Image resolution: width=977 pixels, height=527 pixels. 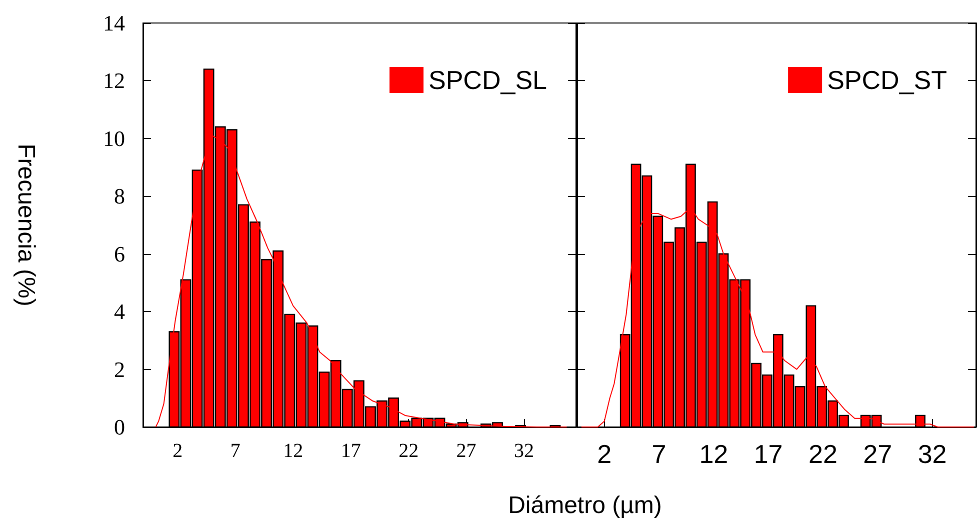 I want to click on x-axis-title: Diámetro (µm), so click(x=585, y=506).